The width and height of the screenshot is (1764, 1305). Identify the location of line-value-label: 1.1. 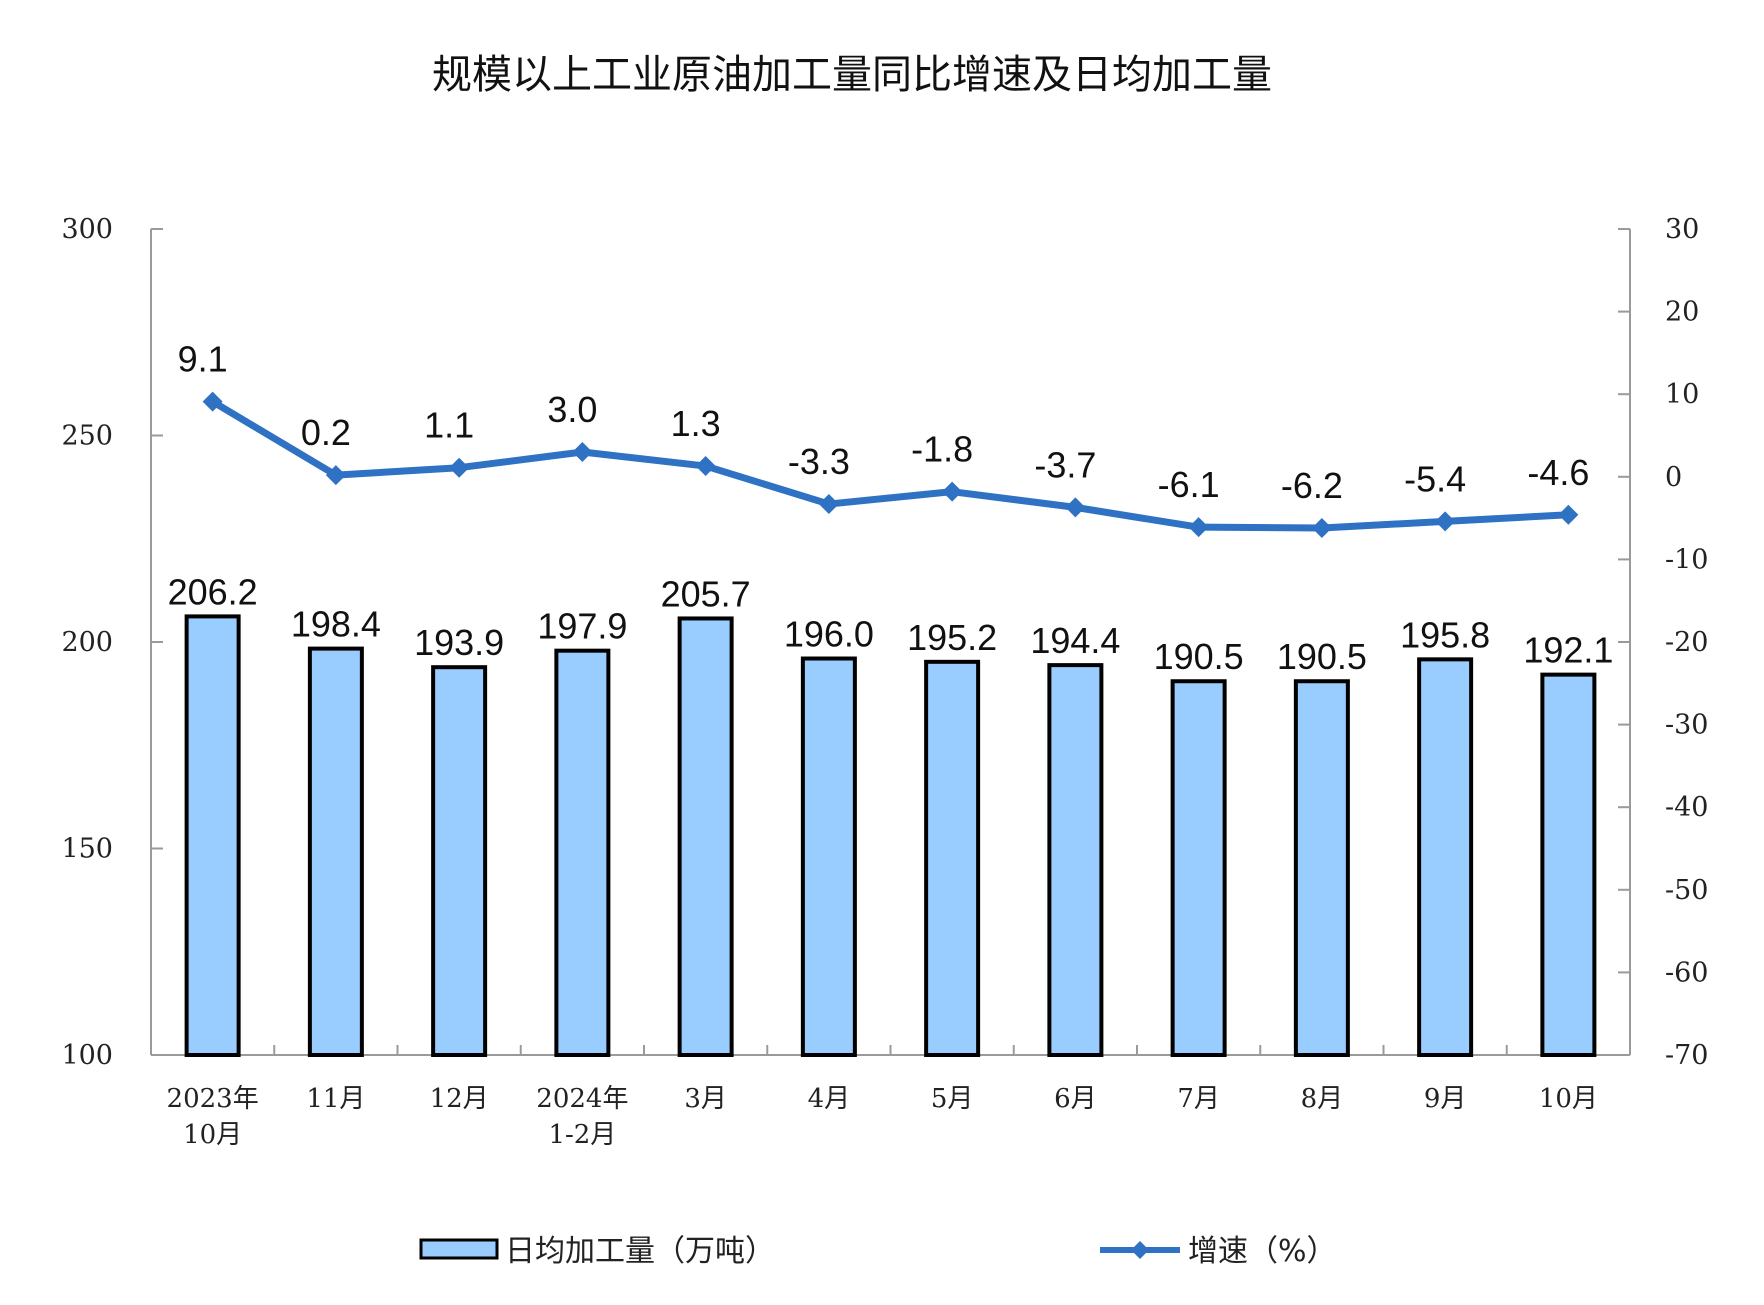
(449, 425).